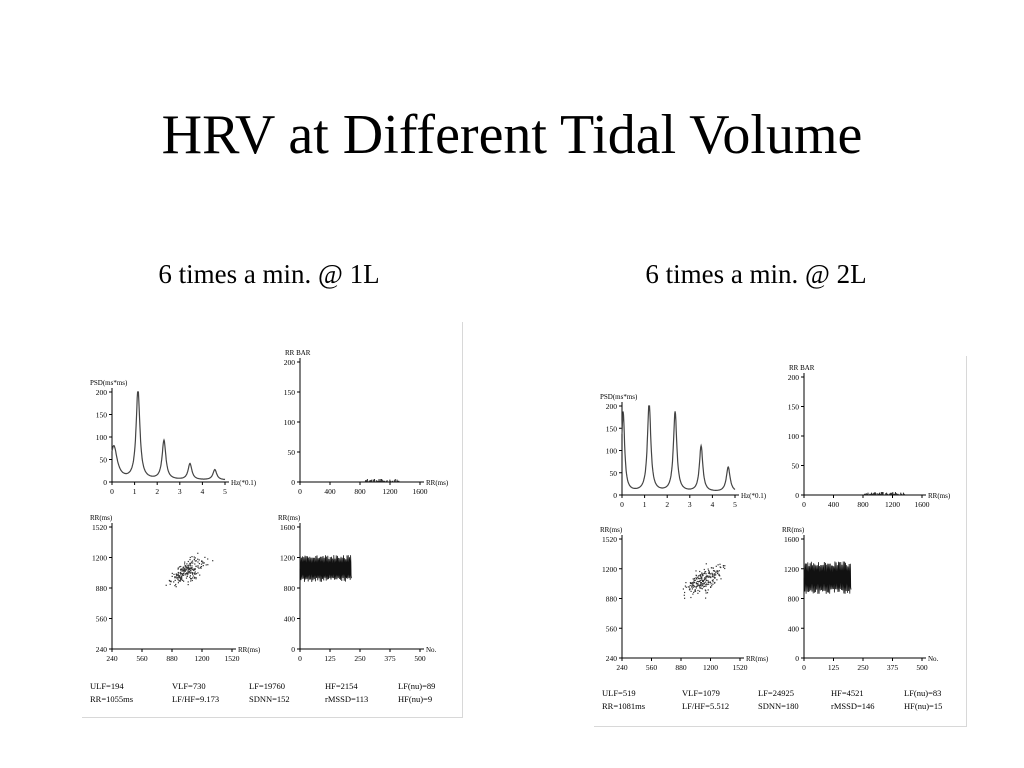 The image size is (1024, 768). Describe the element at coordinates (794, 599) in the screenshot. I see `tachogram-y-tick-label: 800` at that location.